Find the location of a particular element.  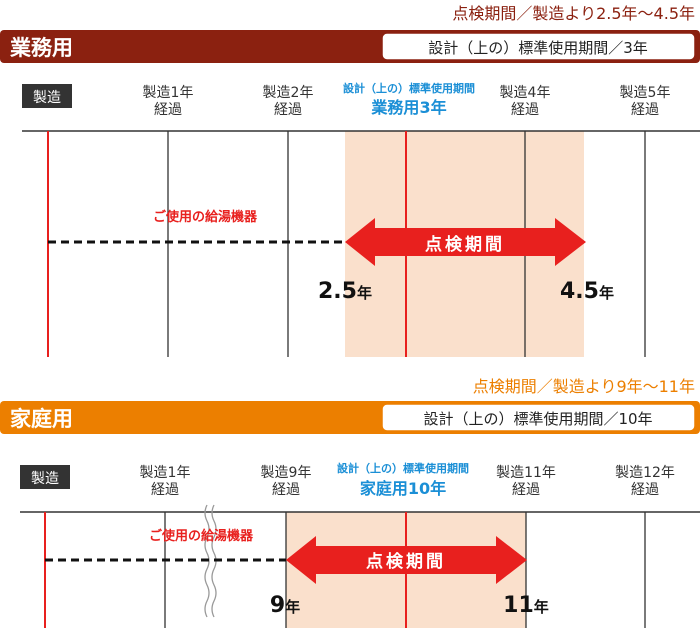

home-tick-1-line2: 経過 is located at coordinates (165, 490).